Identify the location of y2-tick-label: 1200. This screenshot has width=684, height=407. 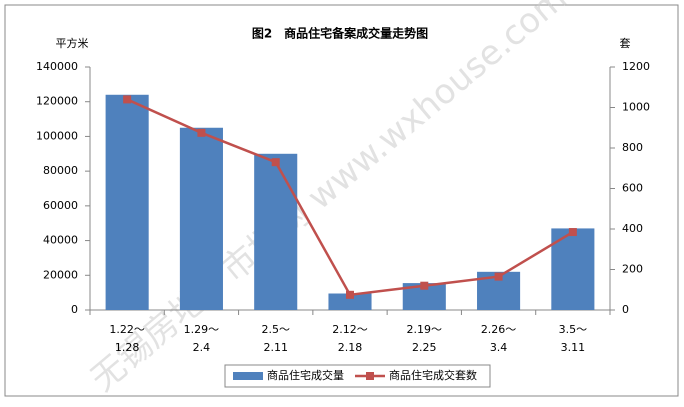
(636, 66).